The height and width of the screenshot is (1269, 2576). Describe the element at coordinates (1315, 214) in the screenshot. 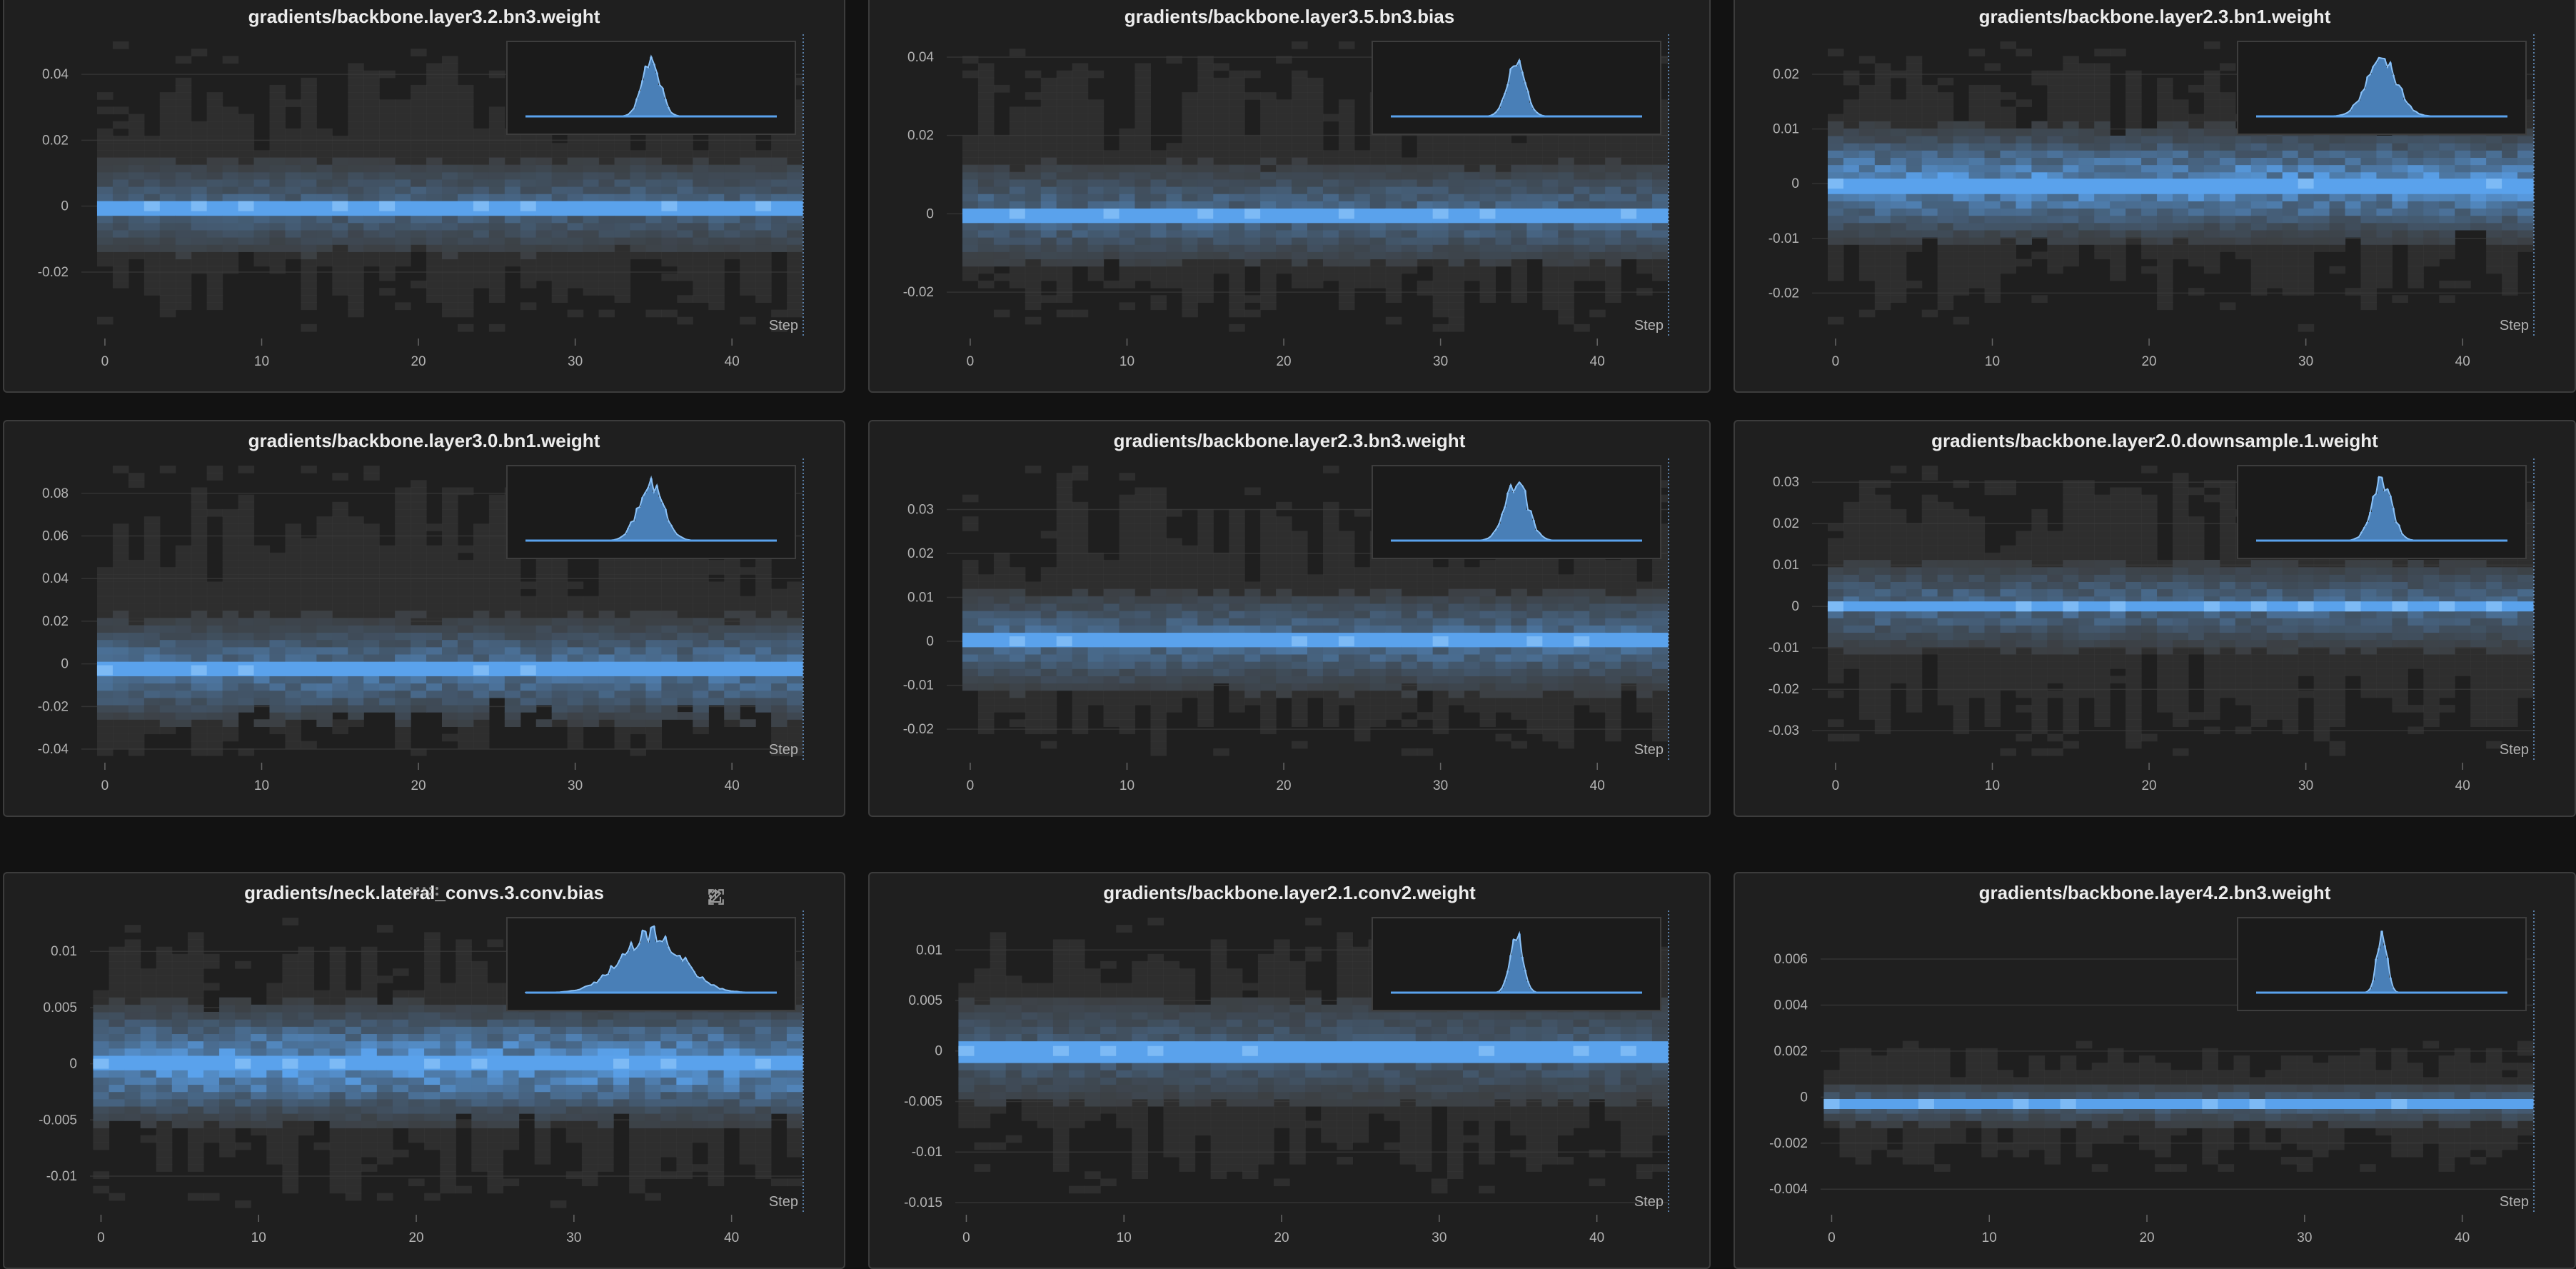

I see `center-band` at that location.